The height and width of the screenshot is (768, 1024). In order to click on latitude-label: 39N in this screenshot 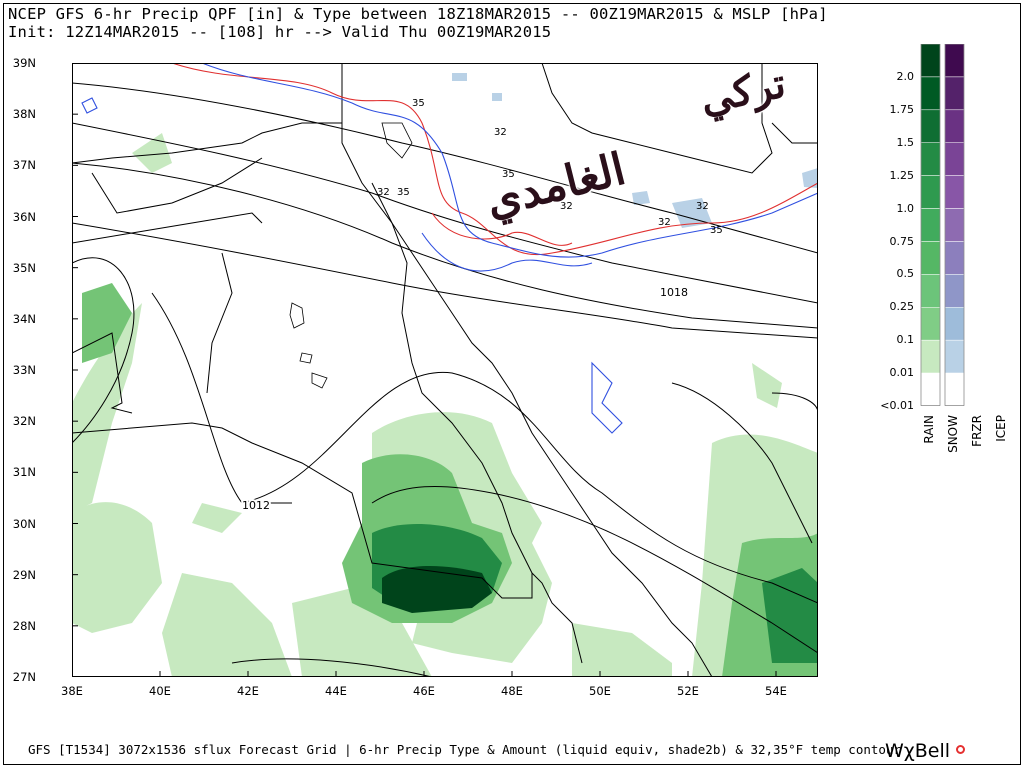, I will do `click(24, 63)`.